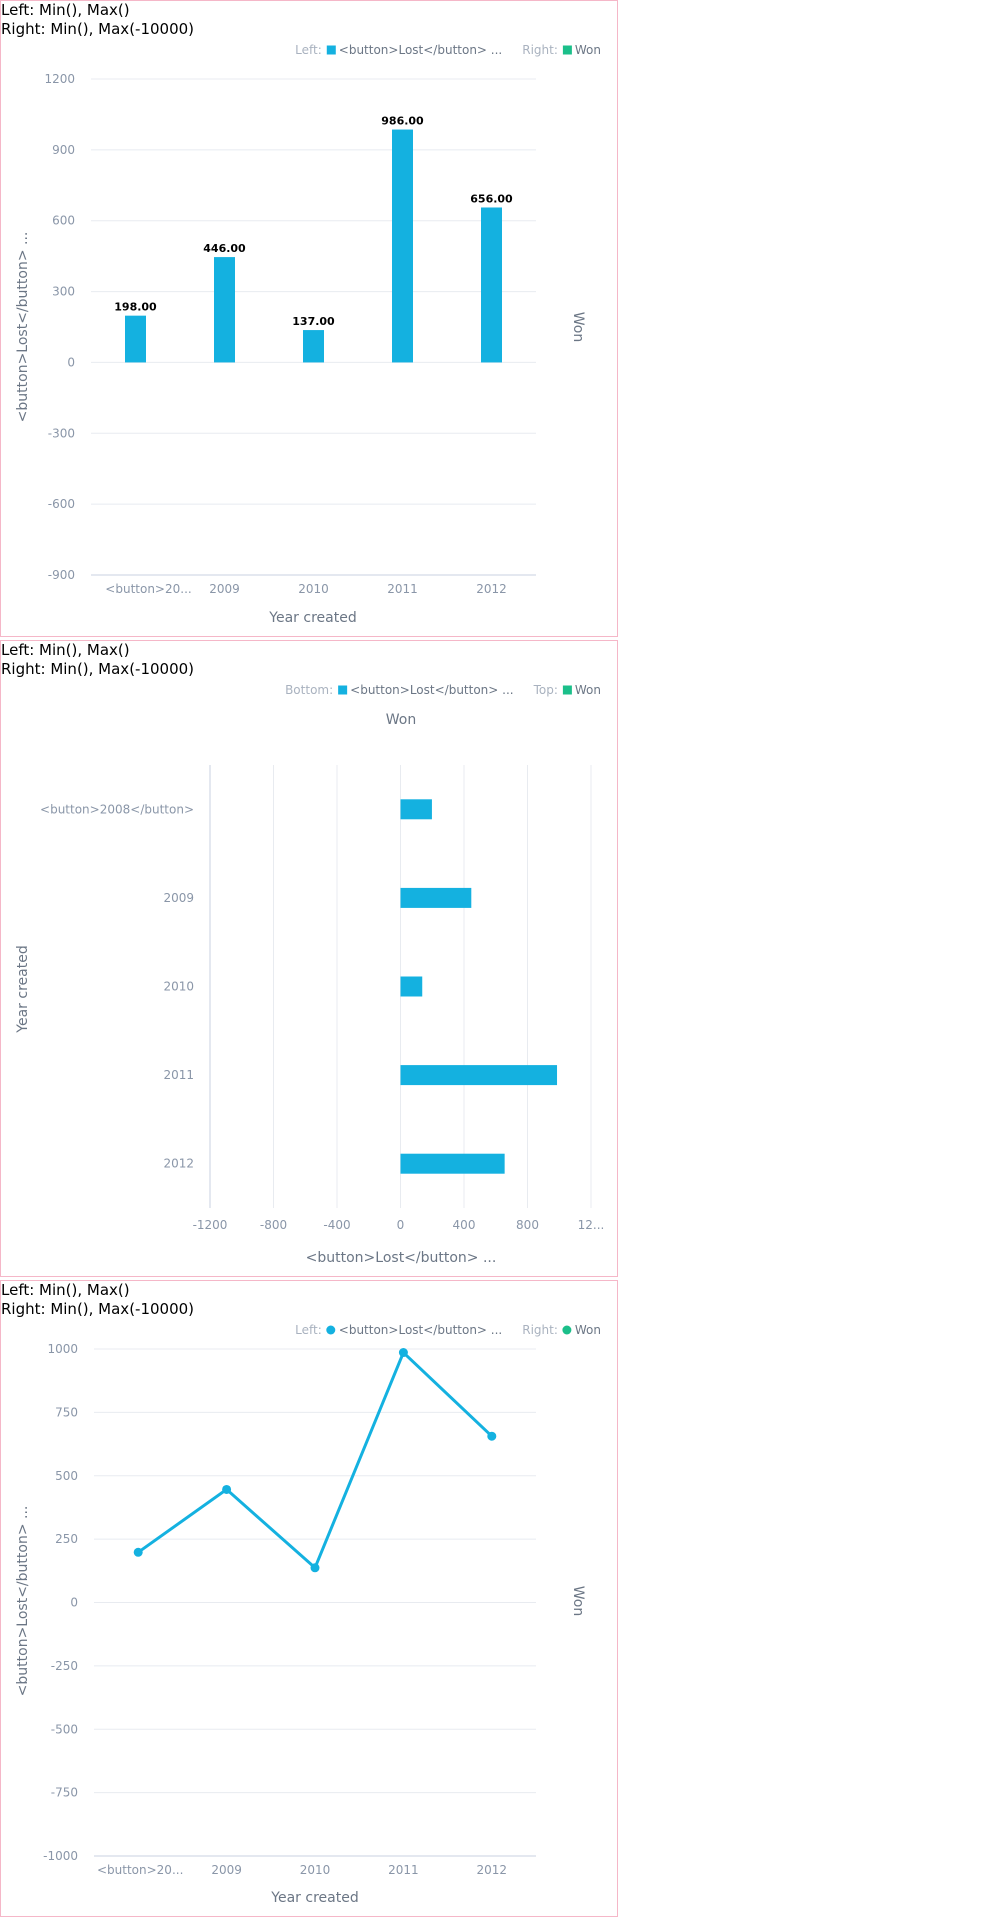  Describe the element at coordinates (224, 248) in the screenshot. I see `data-label: 446.00` at that location.